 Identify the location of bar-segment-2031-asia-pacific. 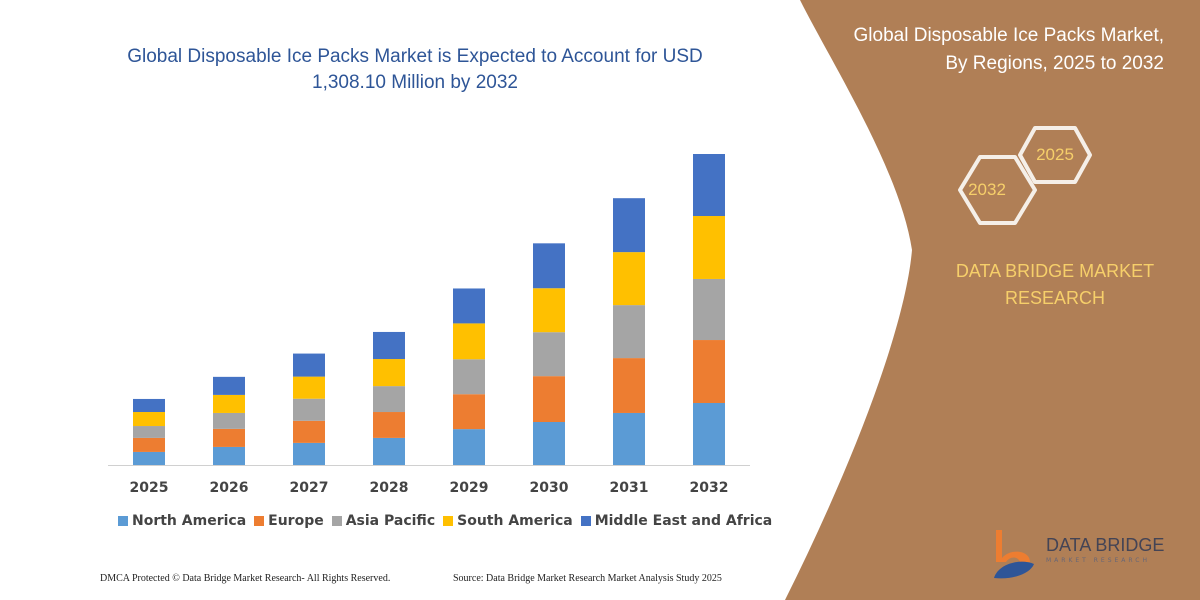
(629, 332).